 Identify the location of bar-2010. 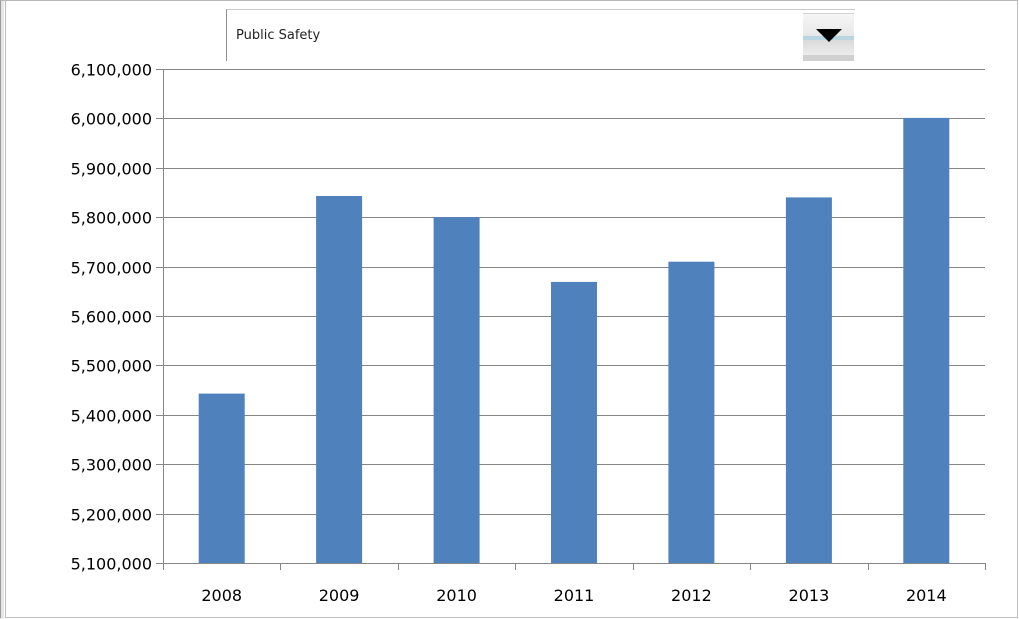
(456, 390).